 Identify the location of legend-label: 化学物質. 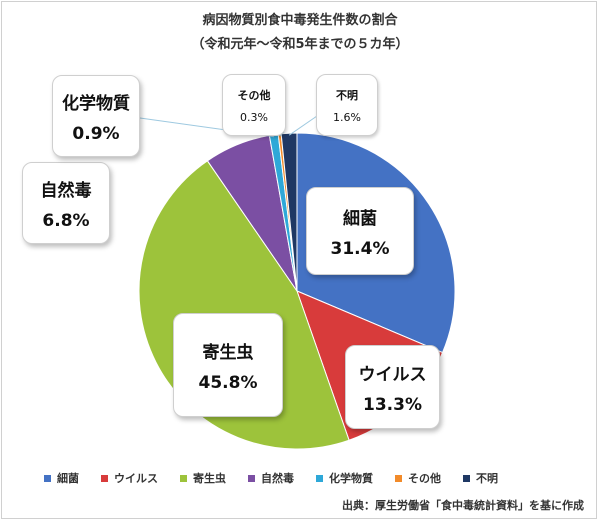
(351, 478).